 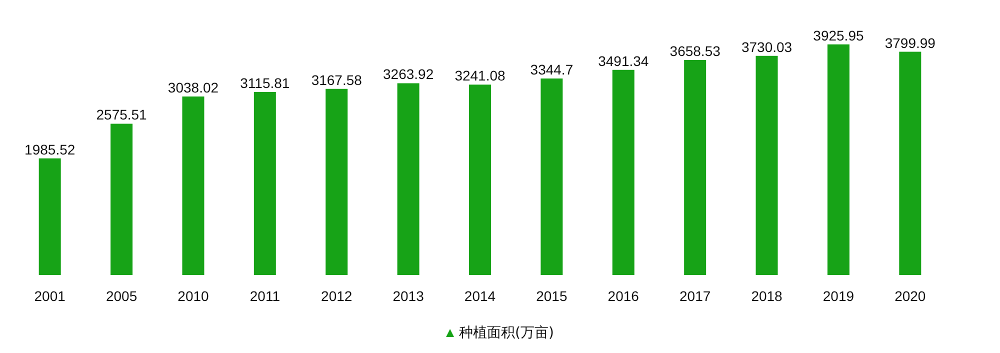 I want to click on data-label: 3038.02, so click(x=193, y=88).